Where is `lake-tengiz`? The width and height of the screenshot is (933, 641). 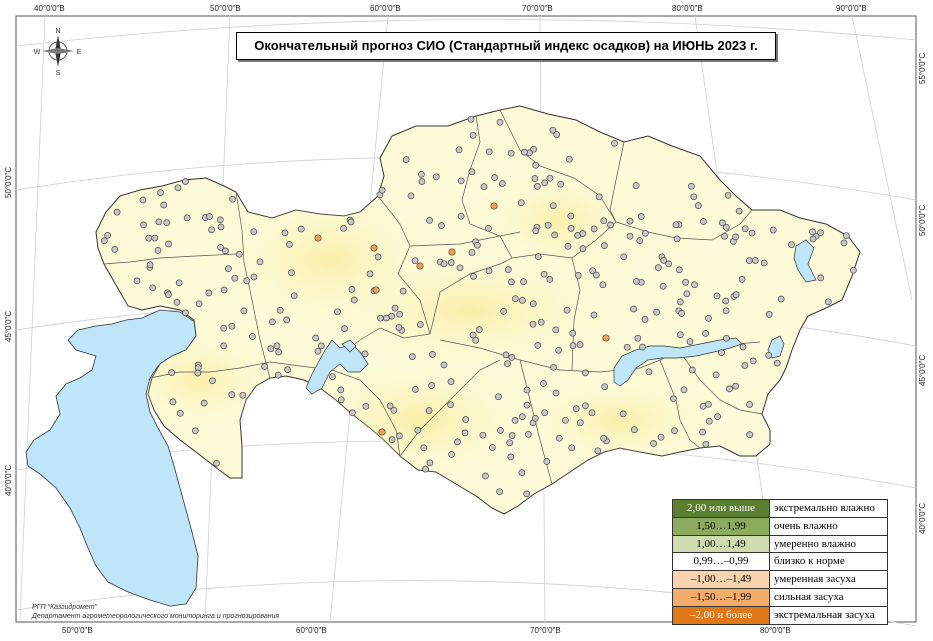 lake-tengiz is located at coordinates (349, 346).